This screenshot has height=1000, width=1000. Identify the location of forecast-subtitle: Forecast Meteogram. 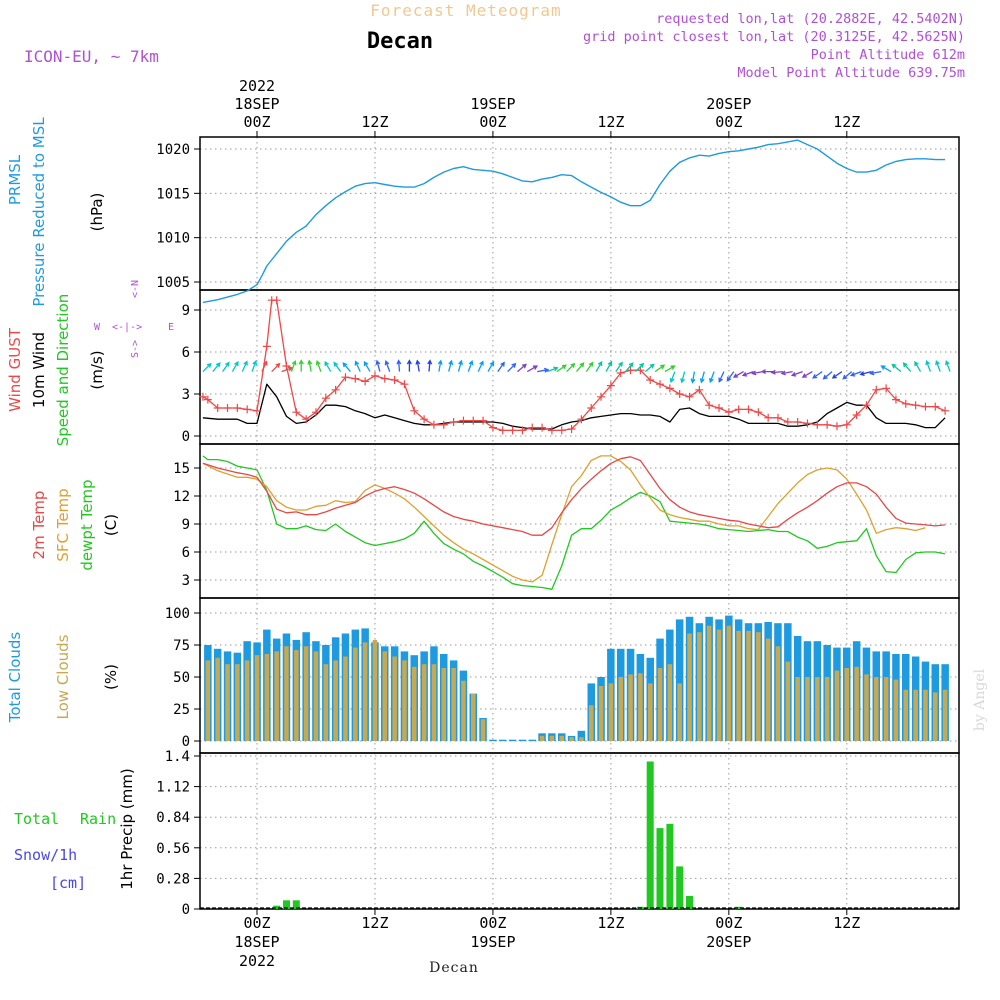
(465, 10).